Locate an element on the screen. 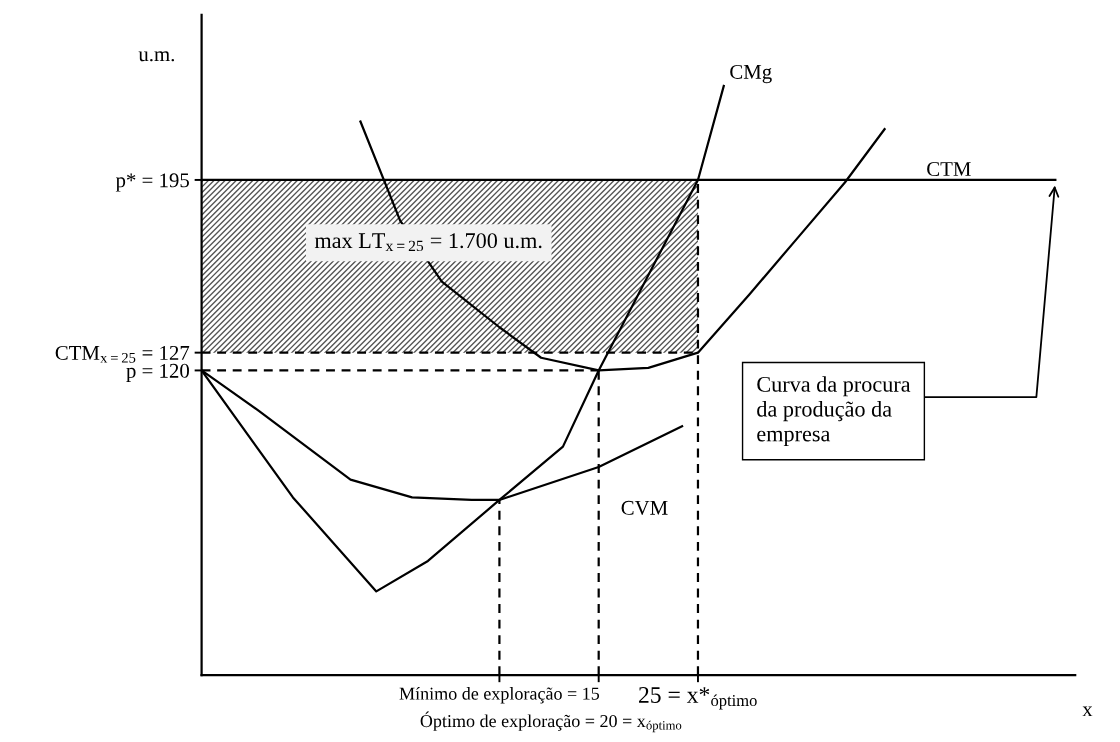 The height and width of the screenshot is (742, 1120). text: CTM is located at coordinates (949, 169).